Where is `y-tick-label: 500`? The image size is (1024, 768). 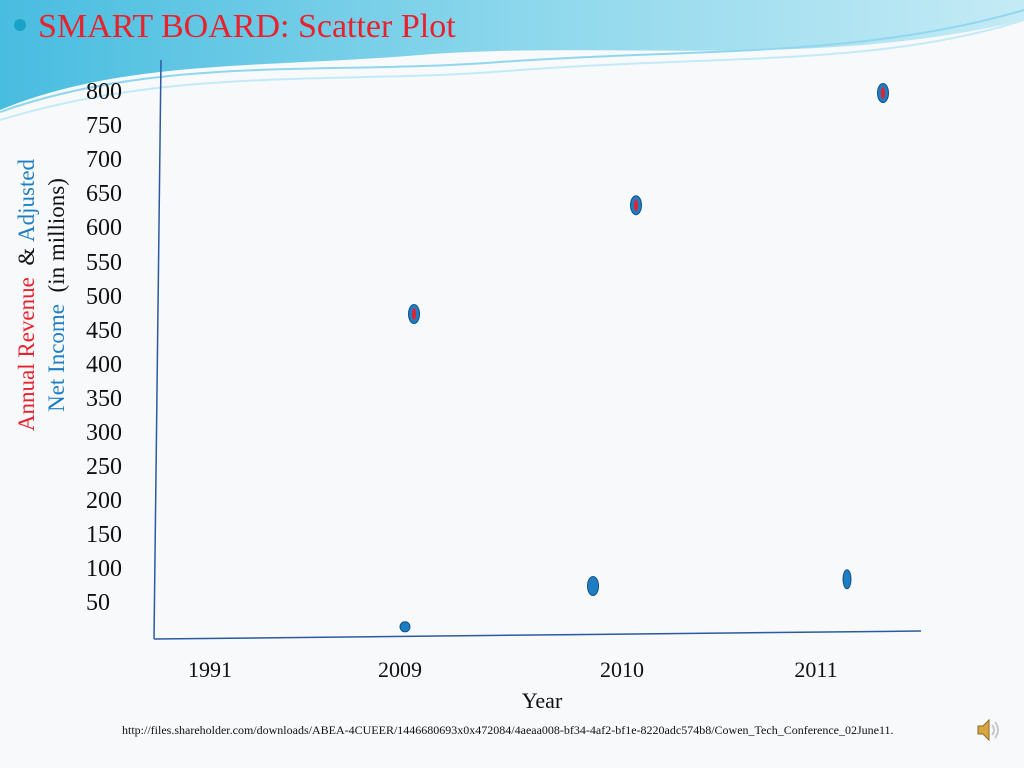 y-tick-label: 500 is located at coordinates (104, 297).